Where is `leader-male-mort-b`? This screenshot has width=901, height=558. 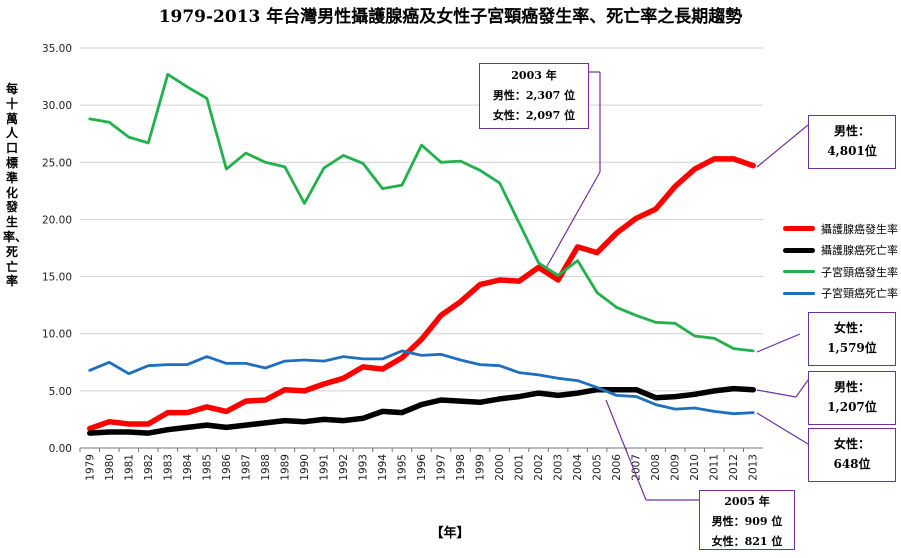 leader-male-mort-b is located at coordinates (802, 388).